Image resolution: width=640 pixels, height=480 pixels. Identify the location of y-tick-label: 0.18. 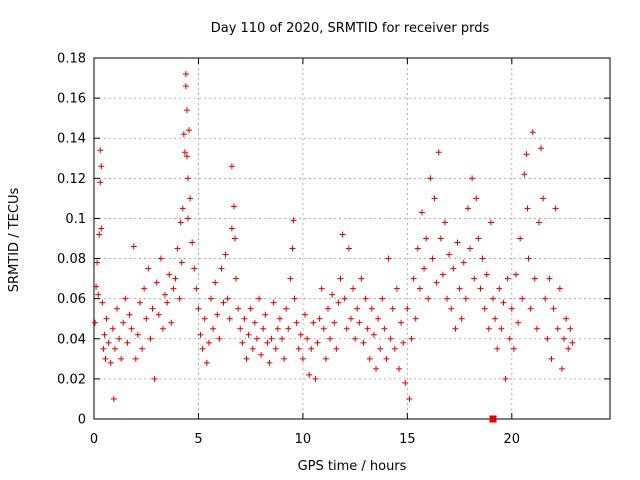
(71, 59).